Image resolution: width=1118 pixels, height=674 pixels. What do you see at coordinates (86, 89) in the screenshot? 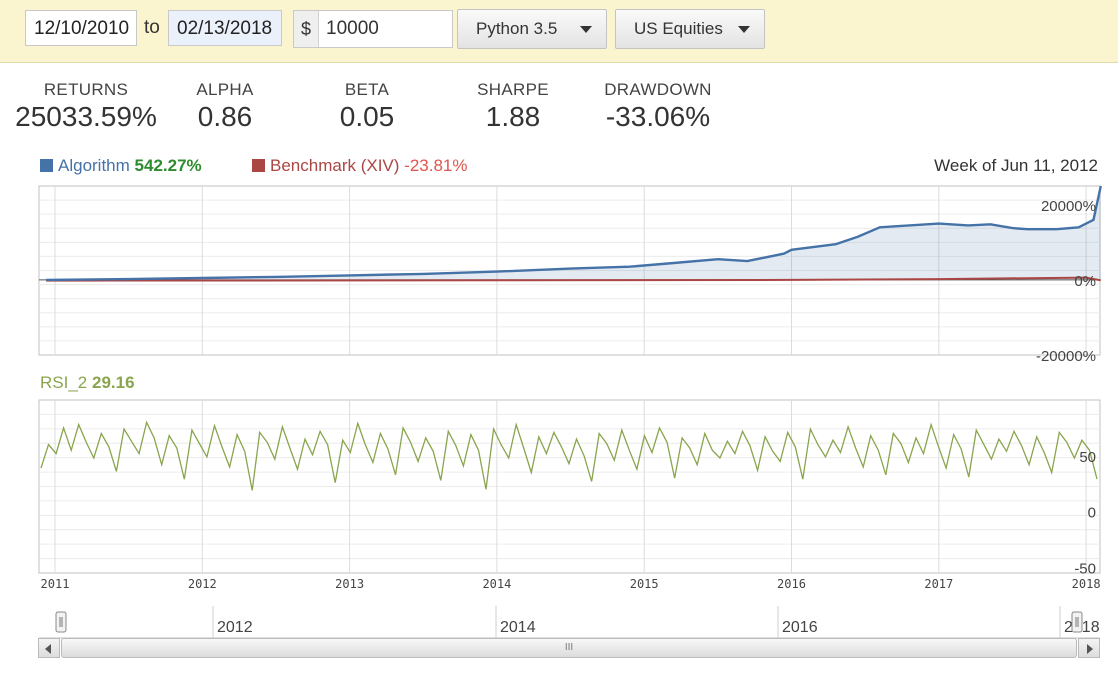
I see `returns-label: RETURNS` at bounding box center [86, 89].